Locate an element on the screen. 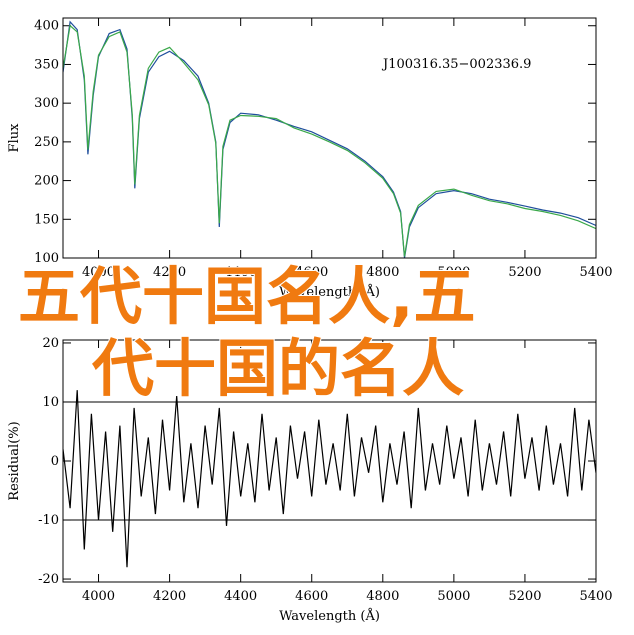 The width and height of the screenshot is (634, 635). y-tick-label: 10 is located at coordinates (50, 402).